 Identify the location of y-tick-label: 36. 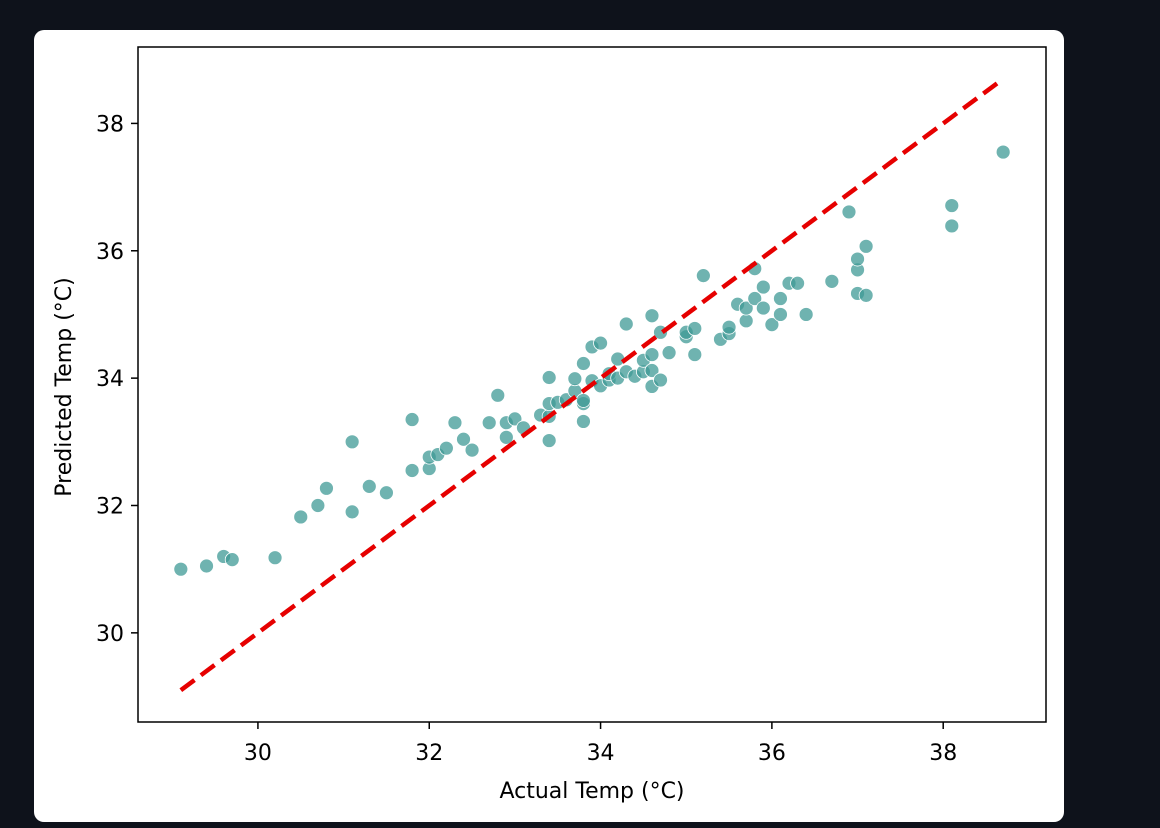
(110, 252).